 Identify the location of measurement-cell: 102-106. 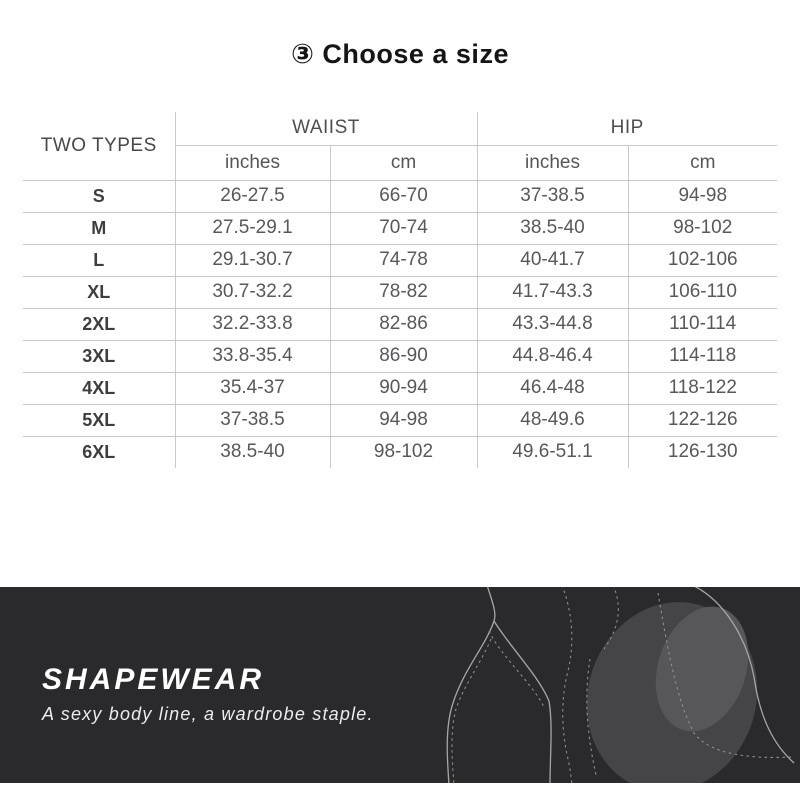
(702, 260).